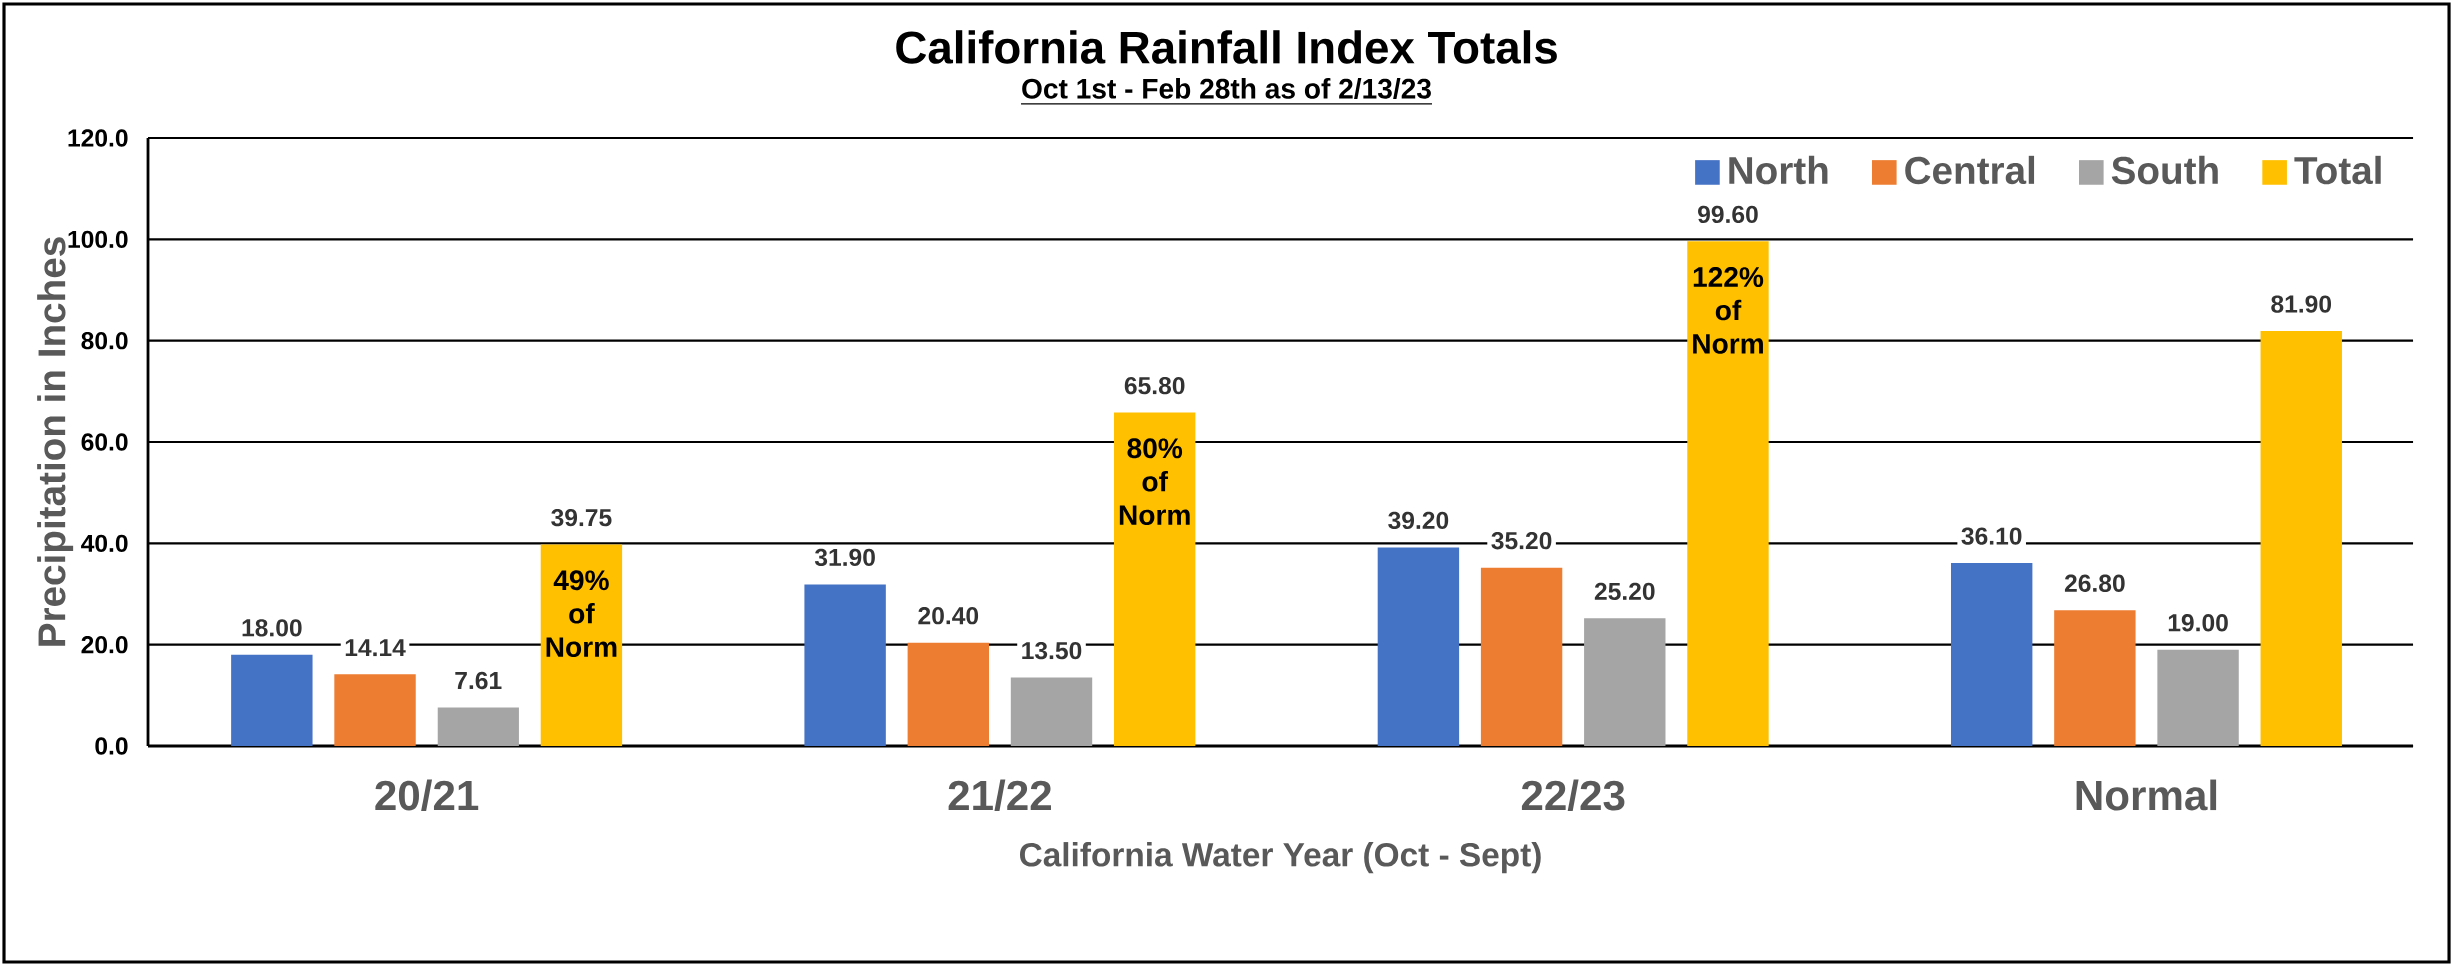  What do you see at coordinates (1521, 540) in the screenshot?
I see `data-label: 35.20` at bounding box center [1521, 540].